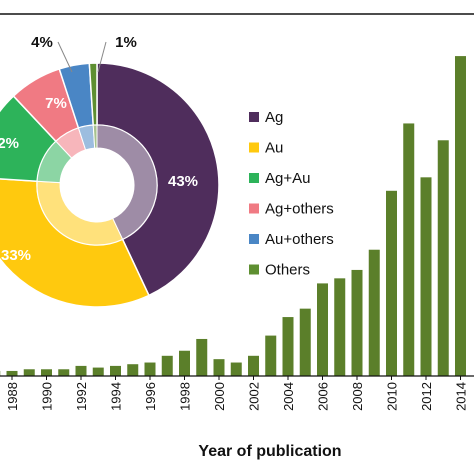  What do you see at coordinates (42, 42) in the screenshot?
I see `slice-value-label: 4%` at bounding box center [42, 42].